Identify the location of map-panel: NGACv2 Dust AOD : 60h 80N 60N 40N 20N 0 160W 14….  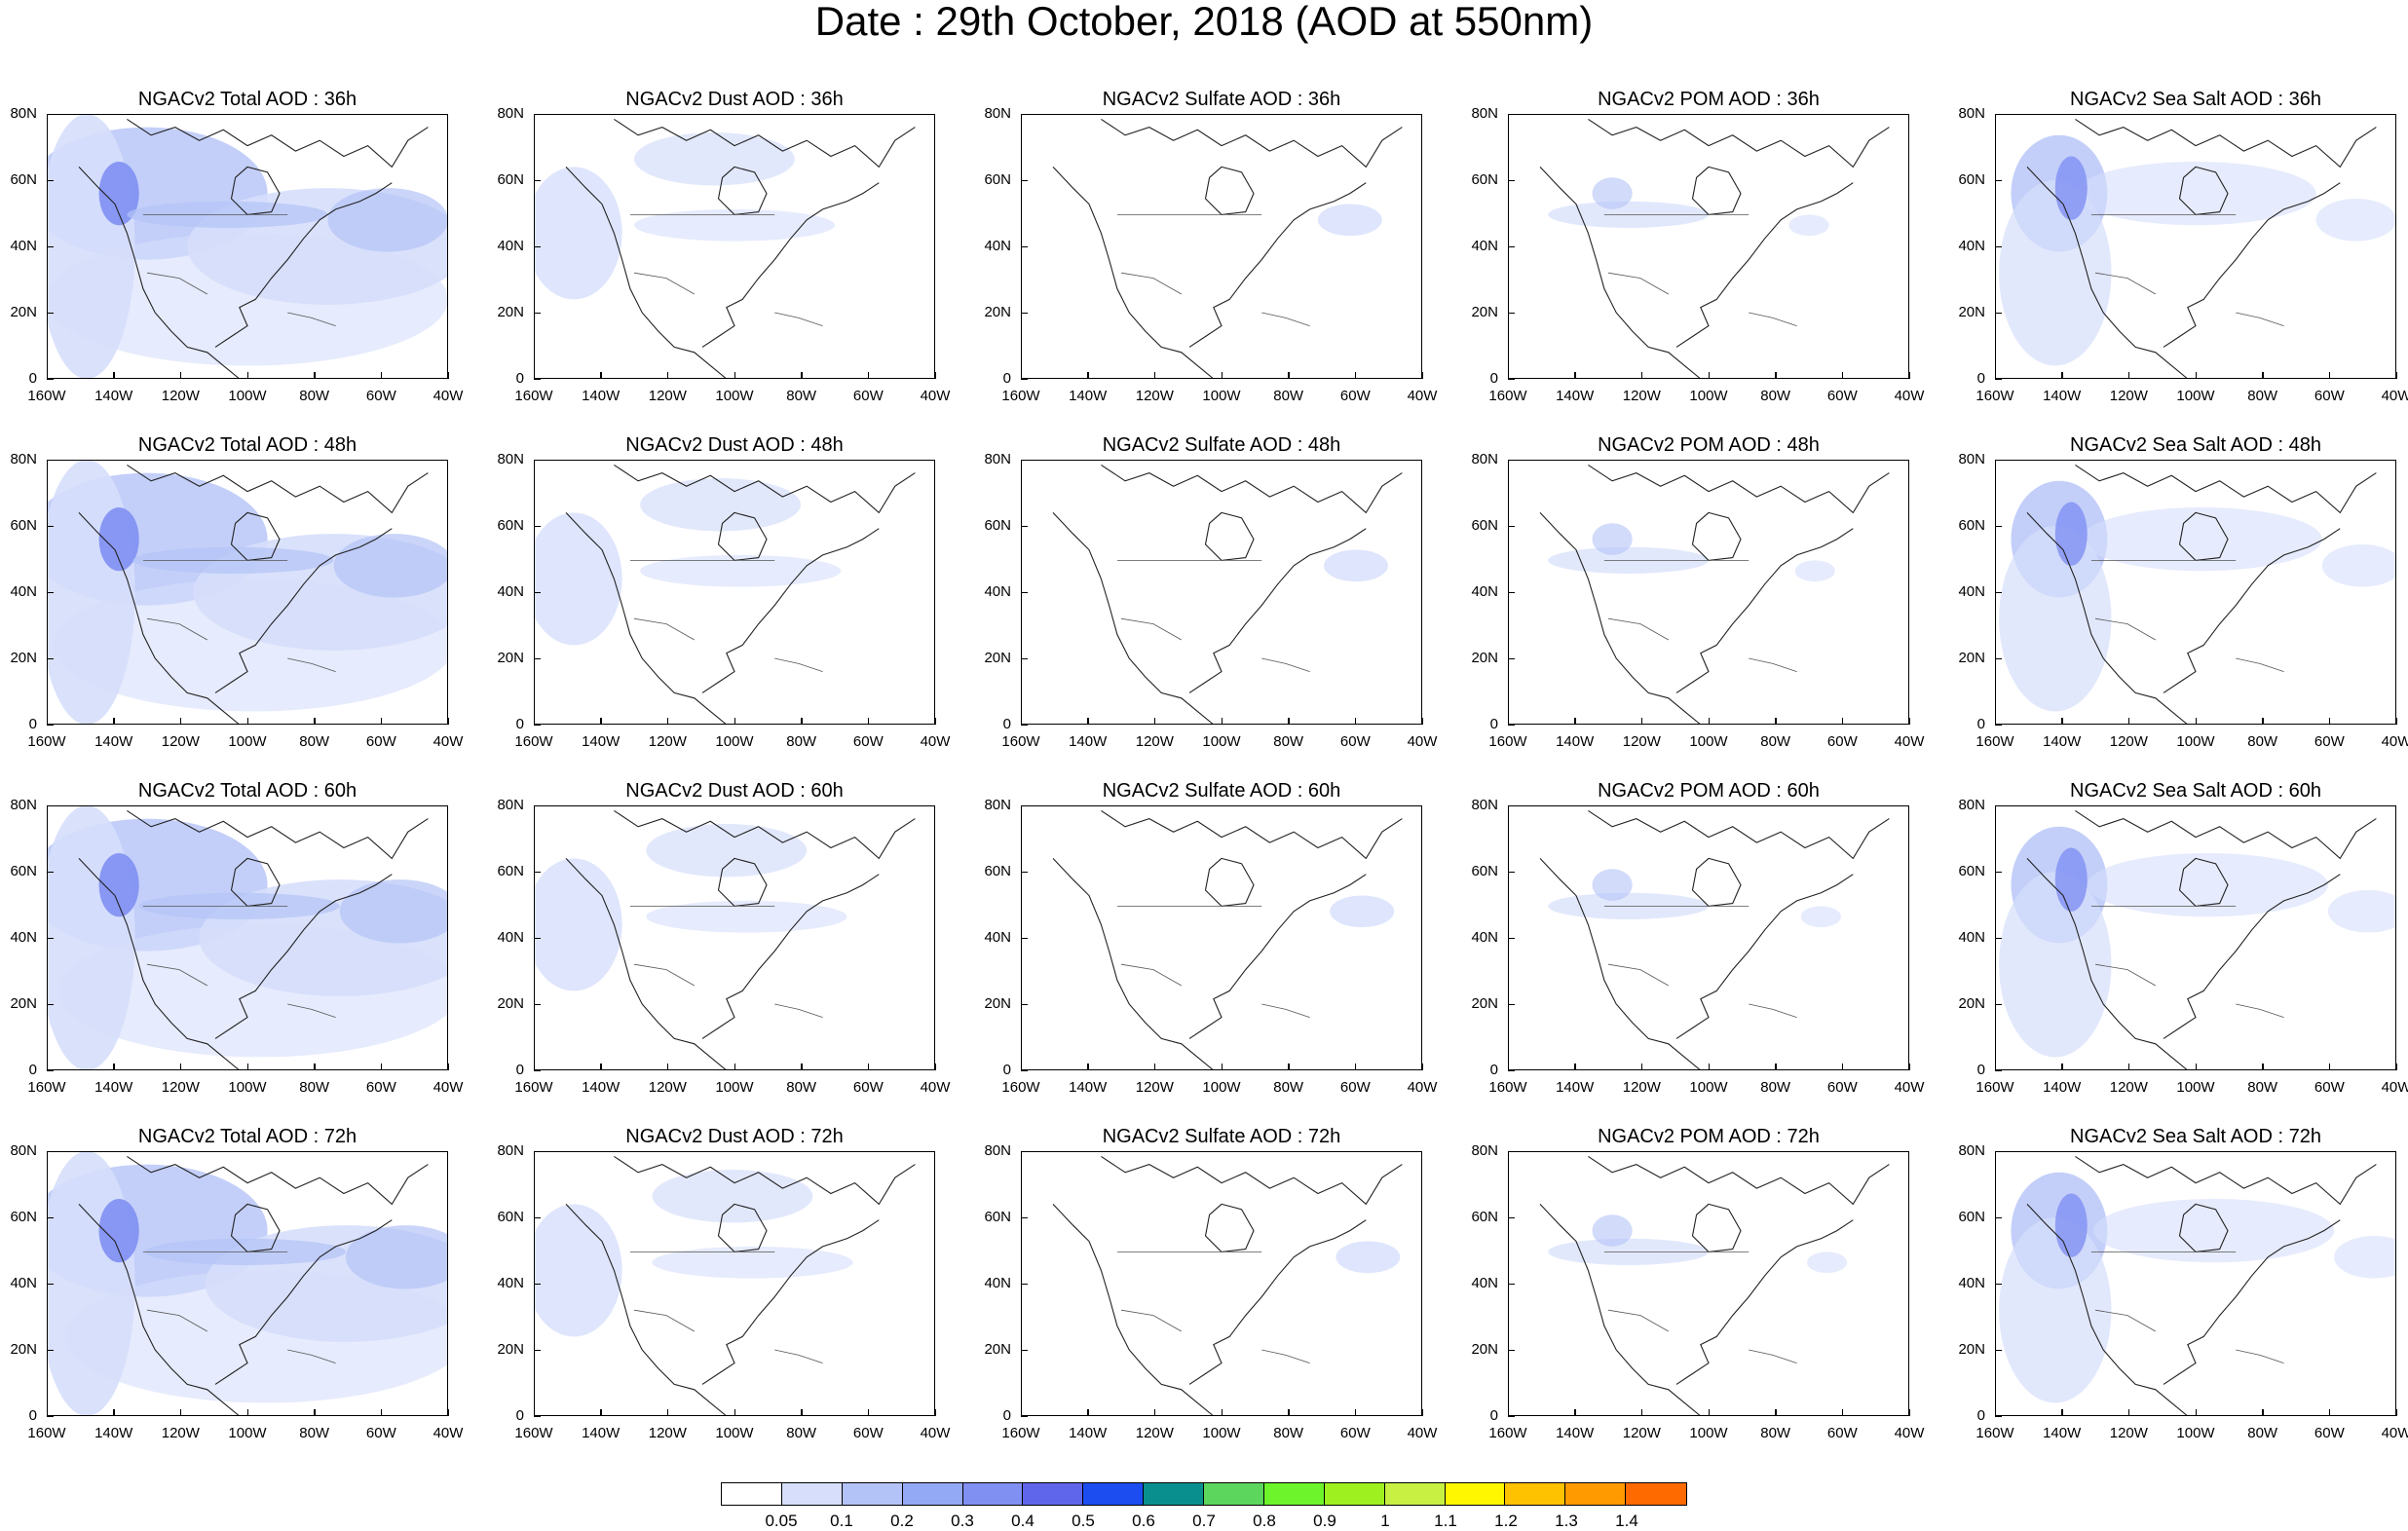
(723, 938).